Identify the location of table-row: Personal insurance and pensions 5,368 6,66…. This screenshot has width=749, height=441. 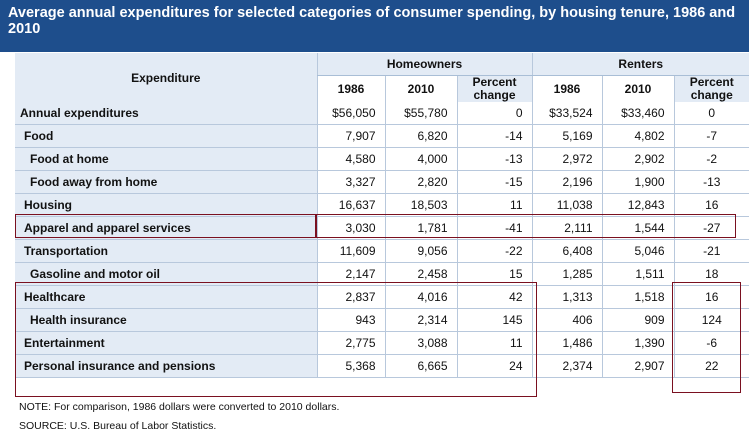
(382, 366).